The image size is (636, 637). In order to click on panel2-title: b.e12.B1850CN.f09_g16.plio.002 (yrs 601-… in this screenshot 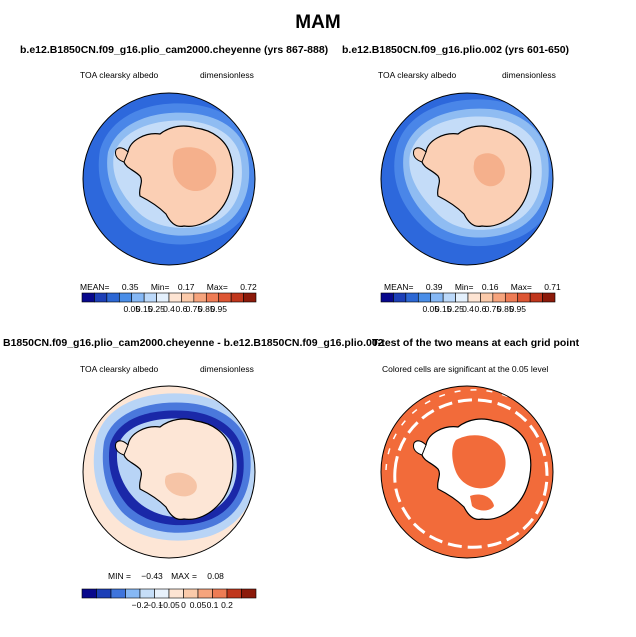, I will do `click(456, 50)`.